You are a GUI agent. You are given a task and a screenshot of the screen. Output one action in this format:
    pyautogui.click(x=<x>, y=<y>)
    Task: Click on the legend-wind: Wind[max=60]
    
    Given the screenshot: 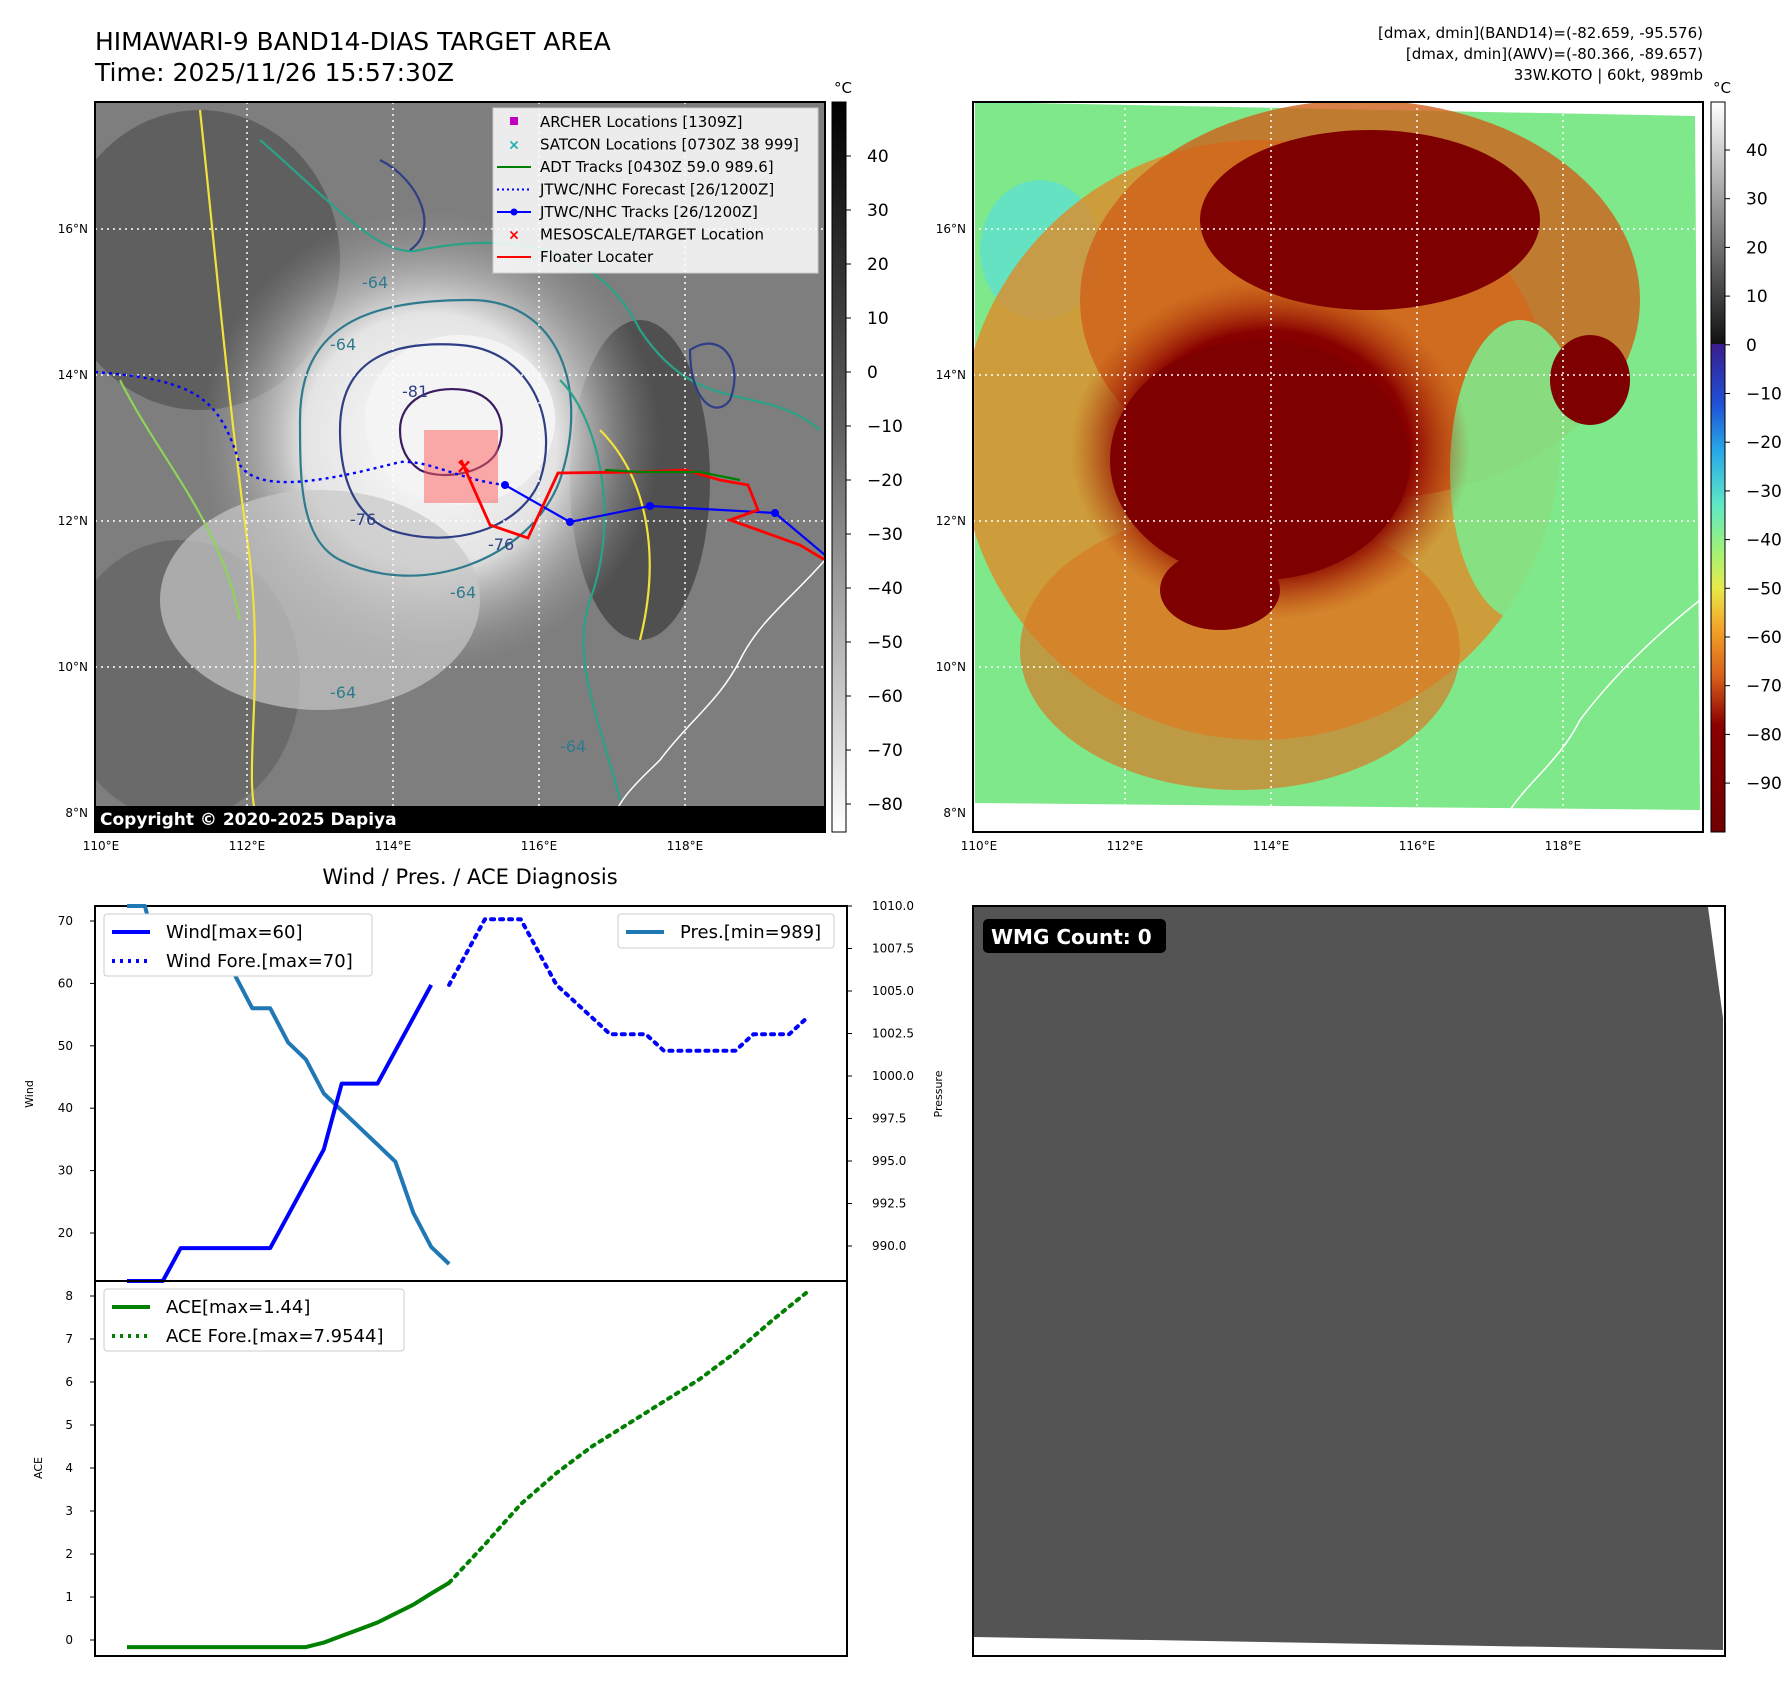 What is the action you would take?
    pyautogui.click(x=234, y=932)
    